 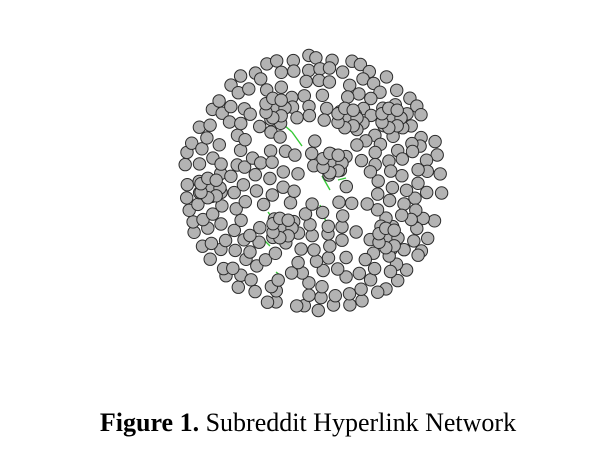 What do you see at coordinates (358, 422) in the screenshot?
I see `figure-caption-text: Subreddit Hyperlink Network` at bounding box center [358, 422].